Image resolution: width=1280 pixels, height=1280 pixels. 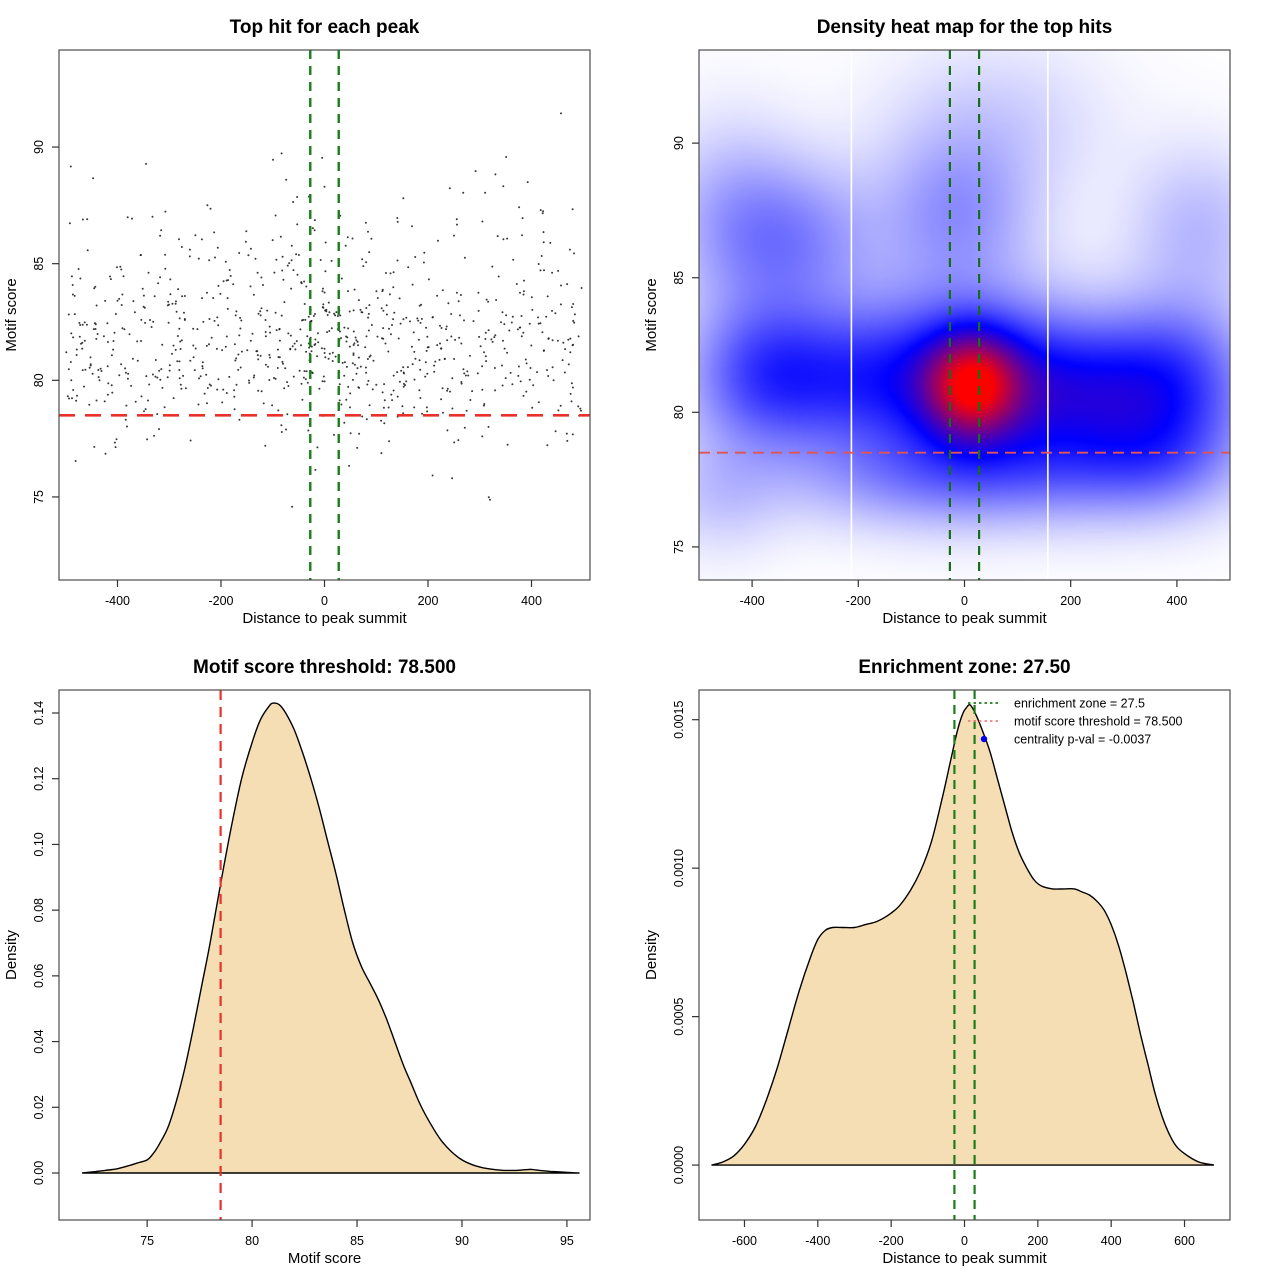 What do you see at coordinates (462, 1241) in the screenshot?
I see `x-tick-label: 90` at bounding box center [462, 1241].